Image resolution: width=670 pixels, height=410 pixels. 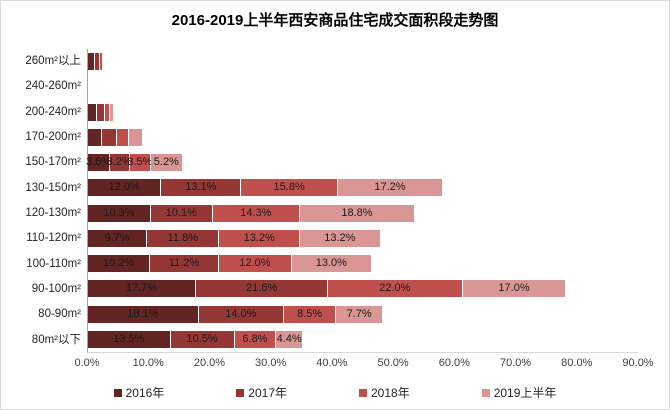 I want to click on bar-row: 10.2% 11.2% 12.0% 13.0%, so click(x=363, y=264).